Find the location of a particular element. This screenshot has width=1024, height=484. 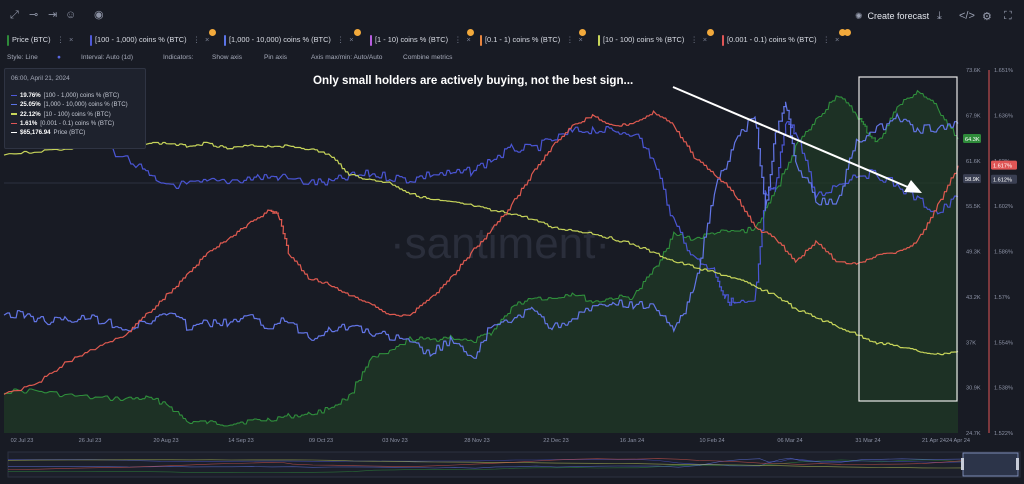

line-icon: ⊸ is located at coordinates (34, 15).